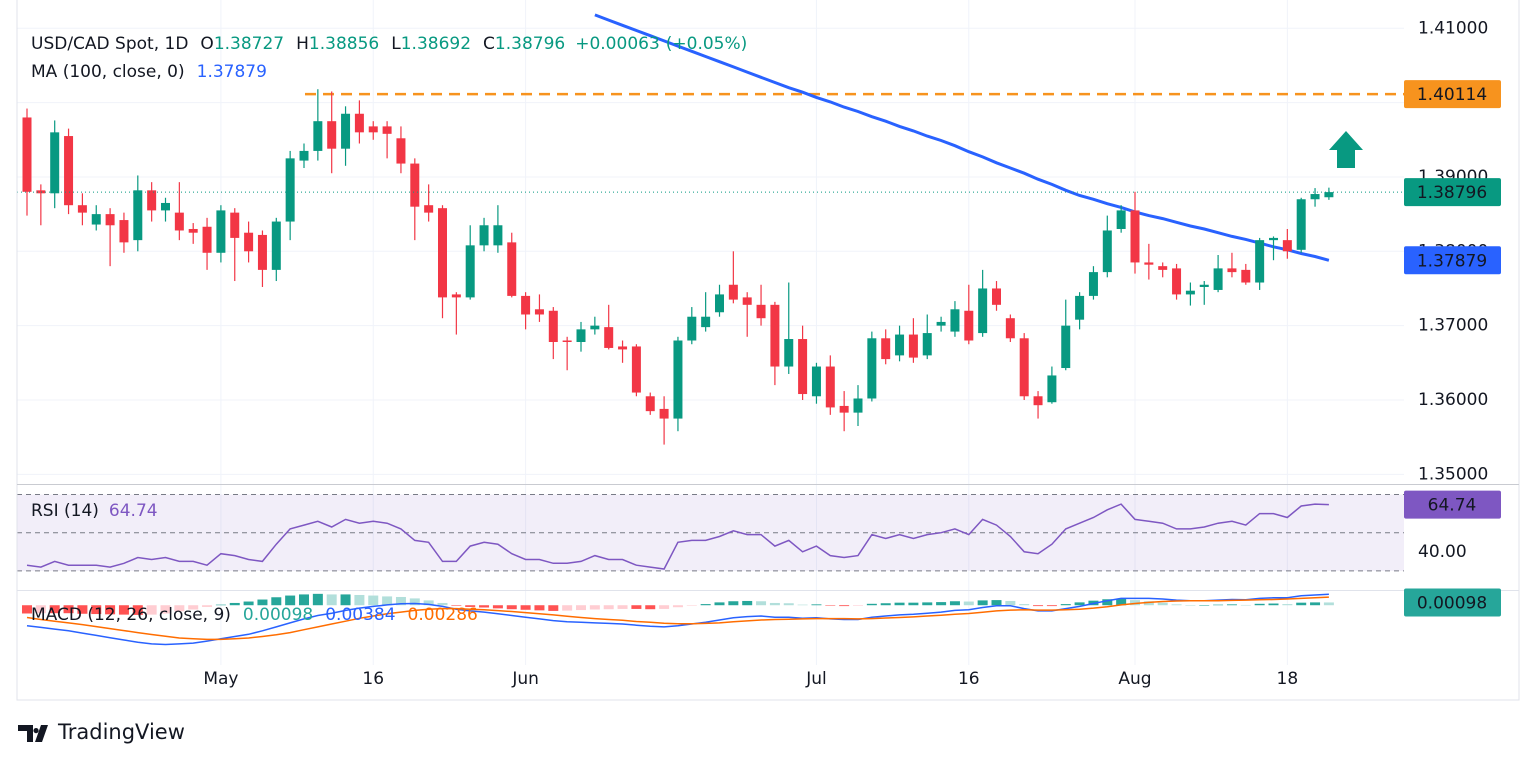 This screenshot has width=1536, height=763. What do you see at coordinates (101, 732) in the screenshot?
I see `brand: TradingView` at bounding box center [101, 732].